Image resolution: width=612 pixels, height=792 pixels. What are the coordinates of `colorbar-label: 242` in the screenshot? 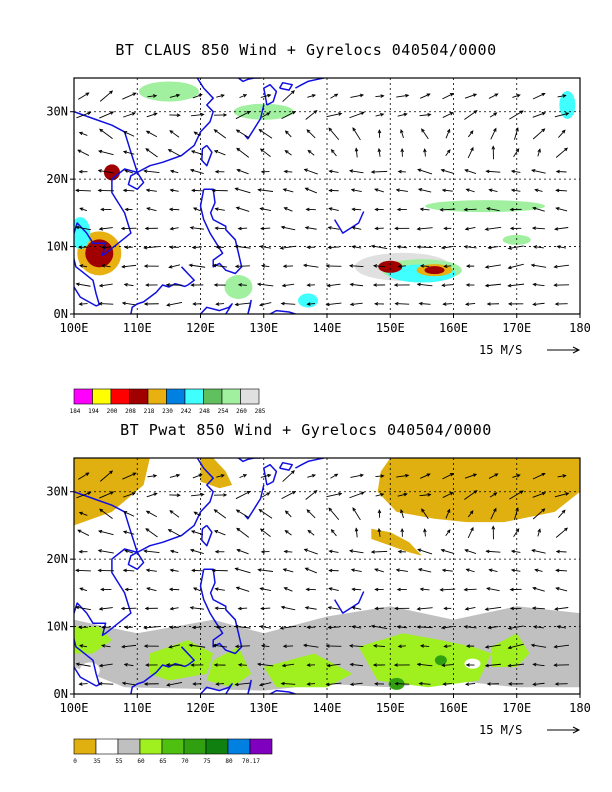 It's located at (186, 411).